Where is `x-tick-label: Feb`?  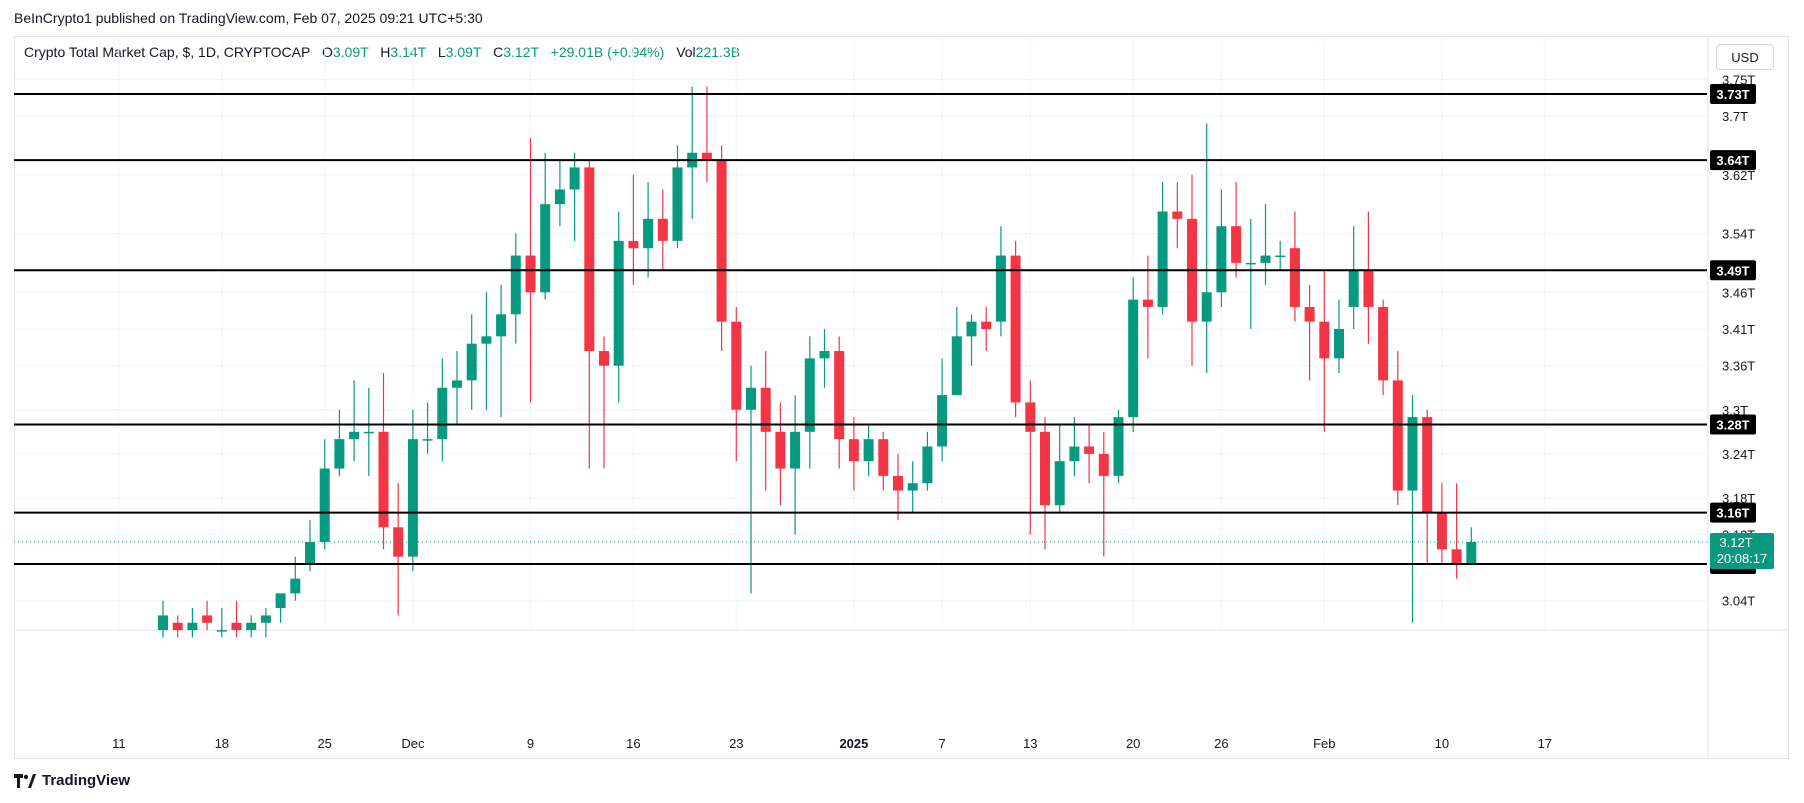 x-tick-label: Feb is located at coordinates (1324, 743).